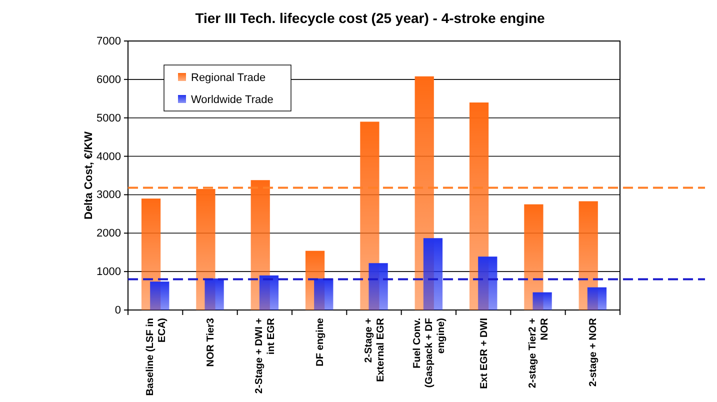 This screenshot has width=717, height=402. I want to click on x-tick-label: Baseline (LSF in ECA), so click(156, 357).